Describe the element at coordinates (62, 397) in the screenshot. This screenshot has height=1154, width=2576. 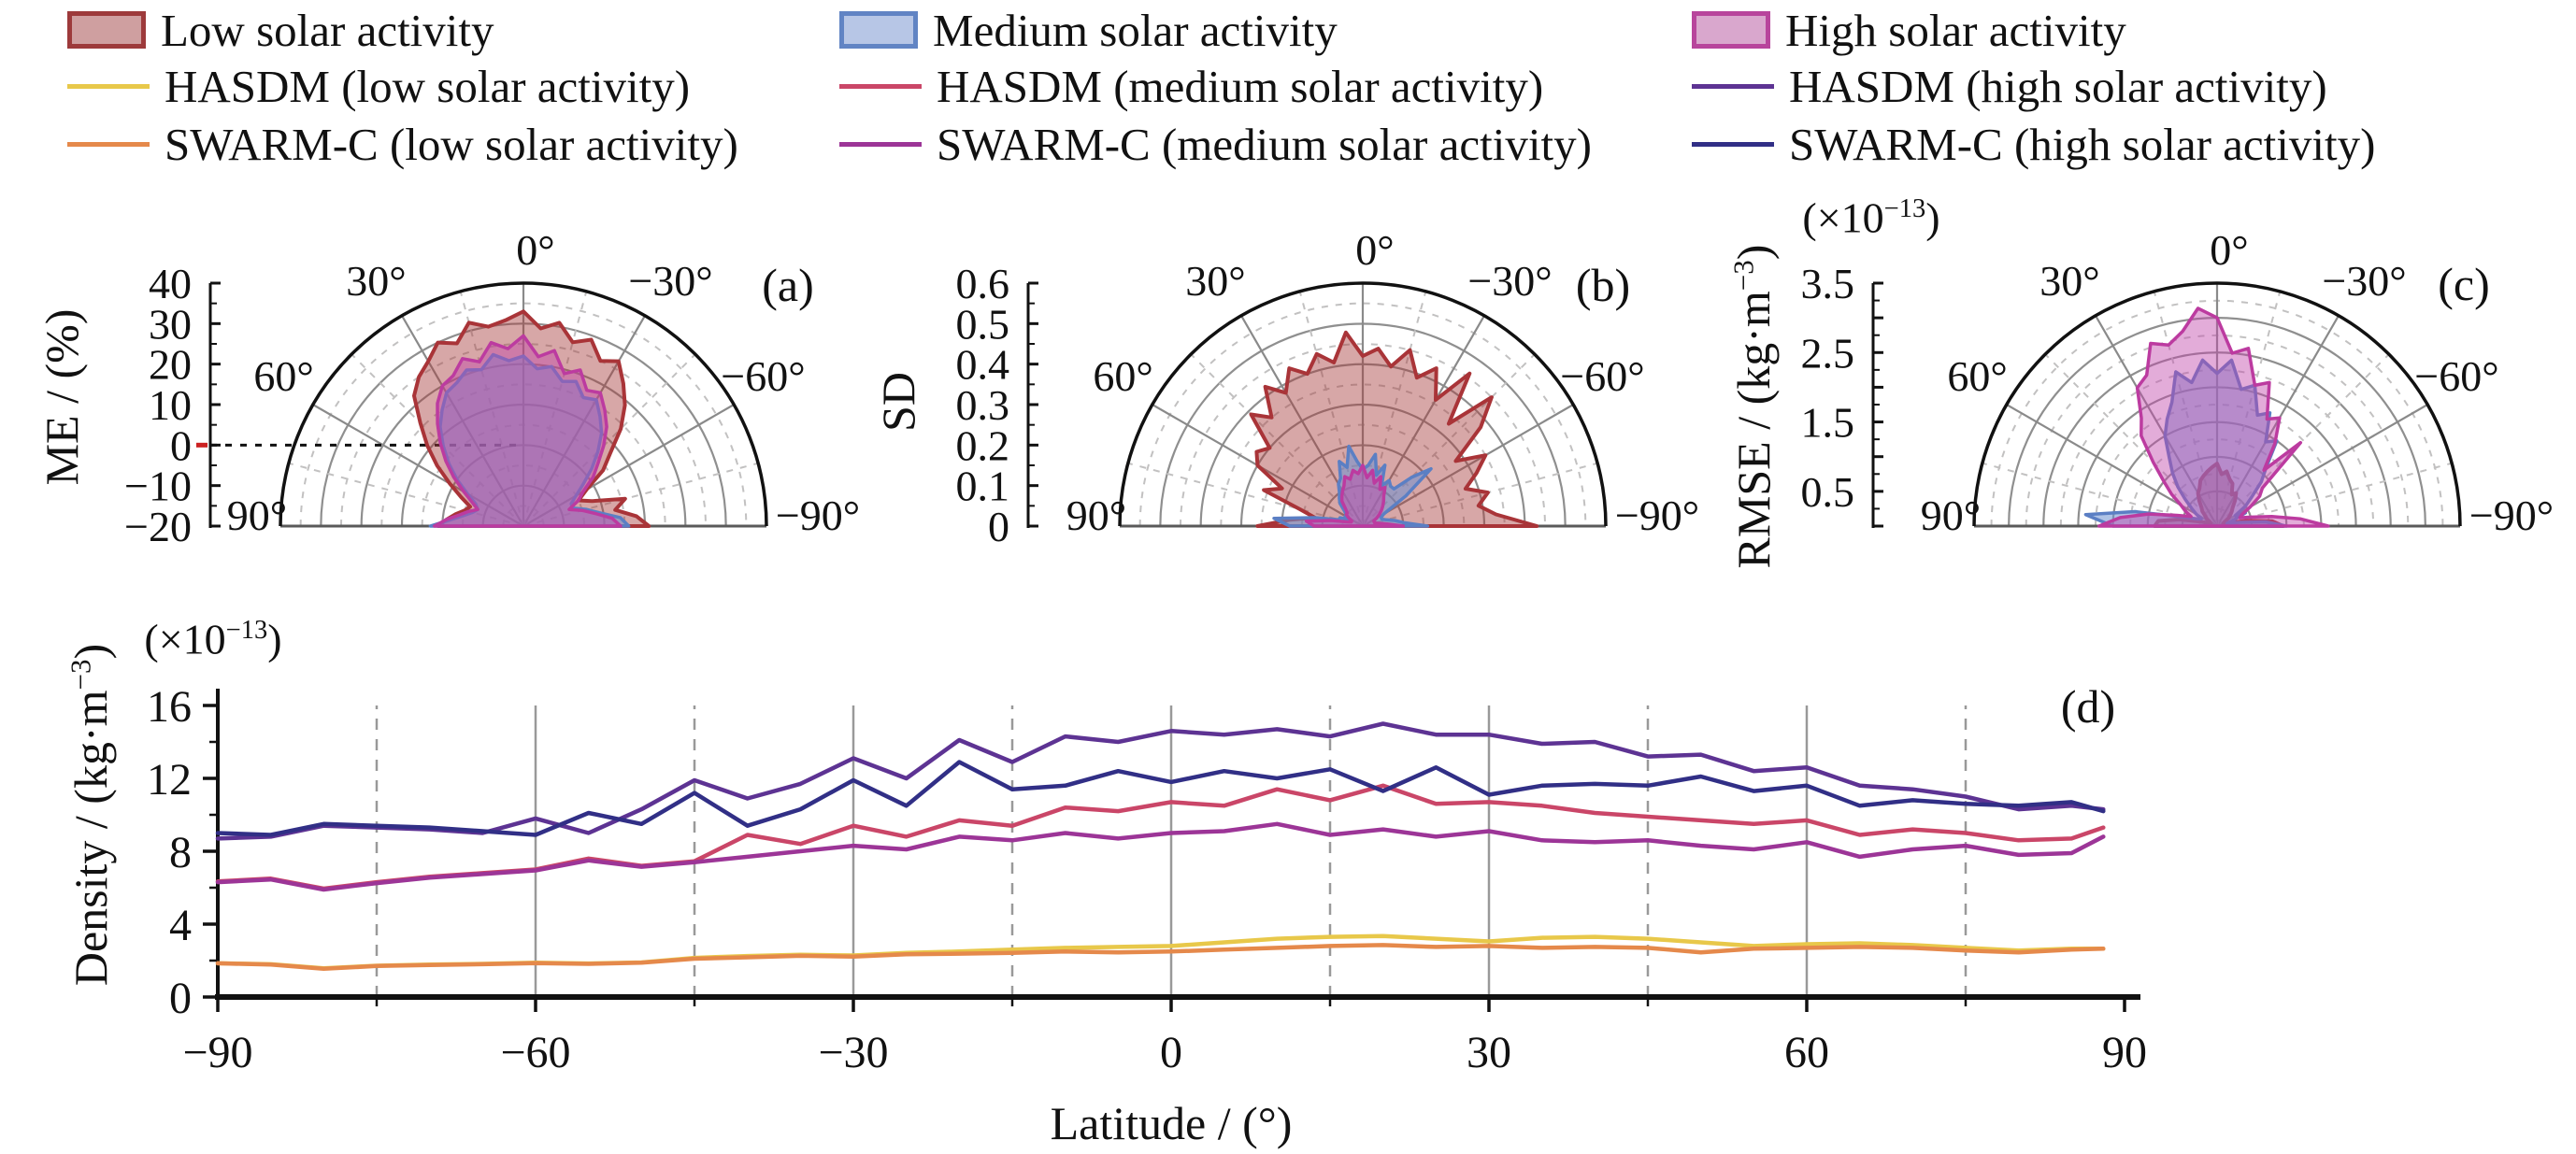
I see `me-axis-title: ME / (%)` at that location.